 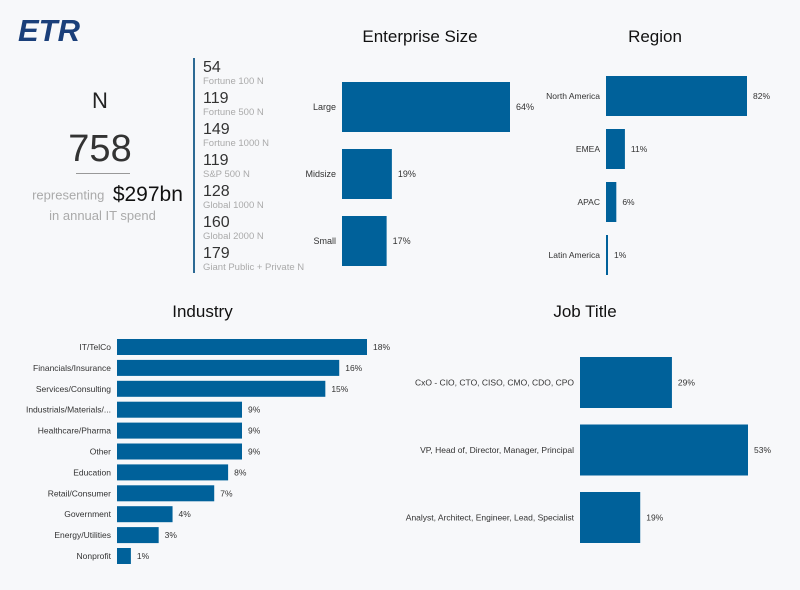 I want to click on count-item: 54 Fortune 100 N, so click(x=253, y=74).